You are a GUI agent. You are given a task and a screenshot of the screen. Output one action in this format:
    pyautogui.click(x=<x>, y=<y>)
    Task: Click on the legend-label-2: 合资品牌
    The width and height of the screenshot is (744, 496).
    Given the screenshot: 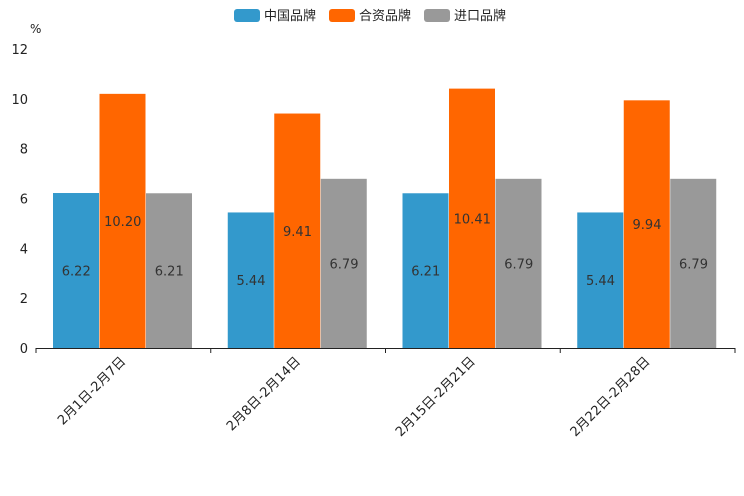 What is the action you would take?
    pyautogui.click(x=385, y=16)
    